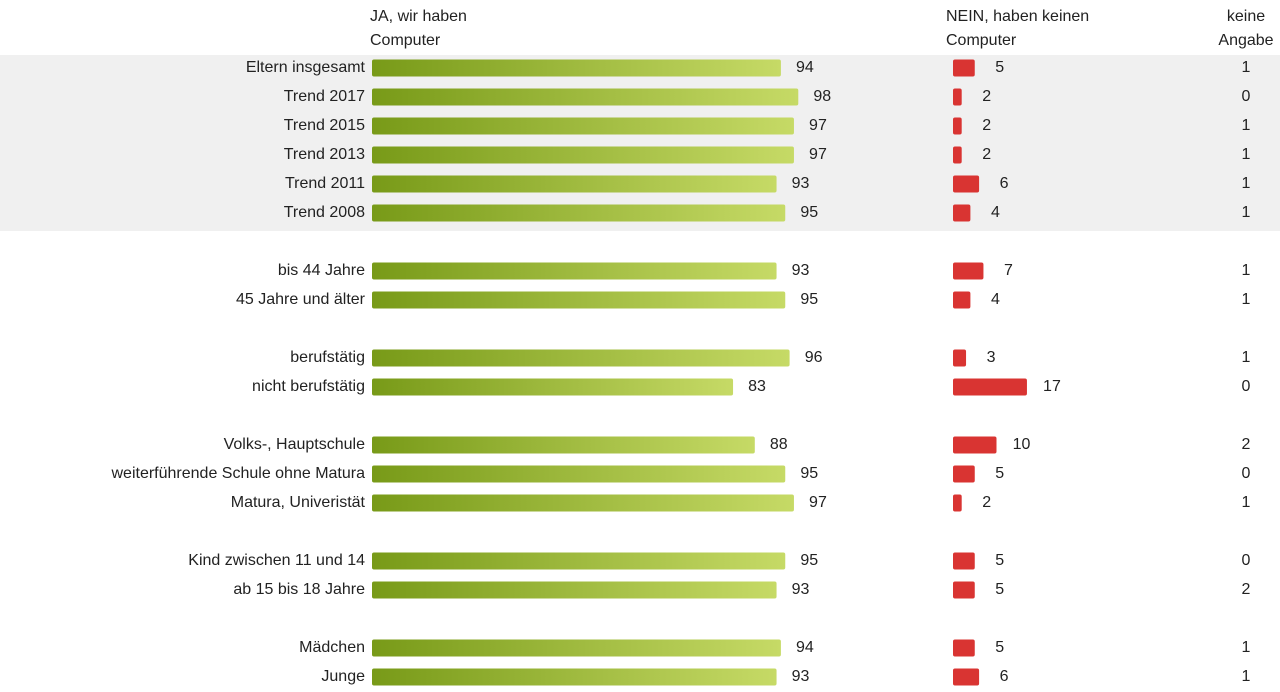 Image resolution: width=1280 pixels, height=692 pixels. What do you see at coordinates (325, 183) in the screenshot?
I see `category-label: Trend 2011` at bounding box center [325, 183].